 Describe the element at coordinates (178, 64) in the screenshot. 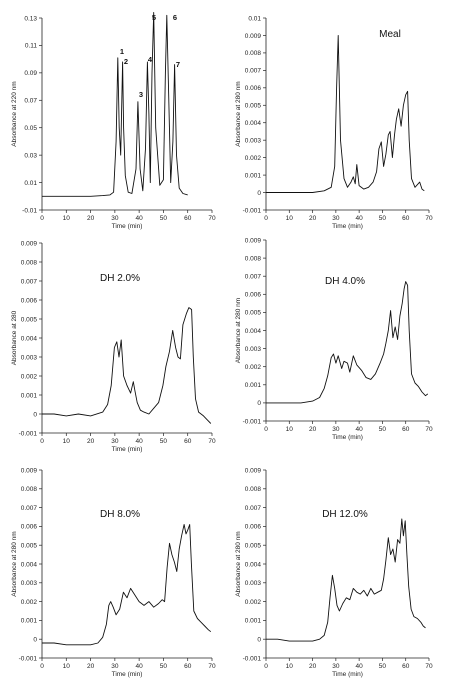

I see `peak-label-7: 7` at that location.